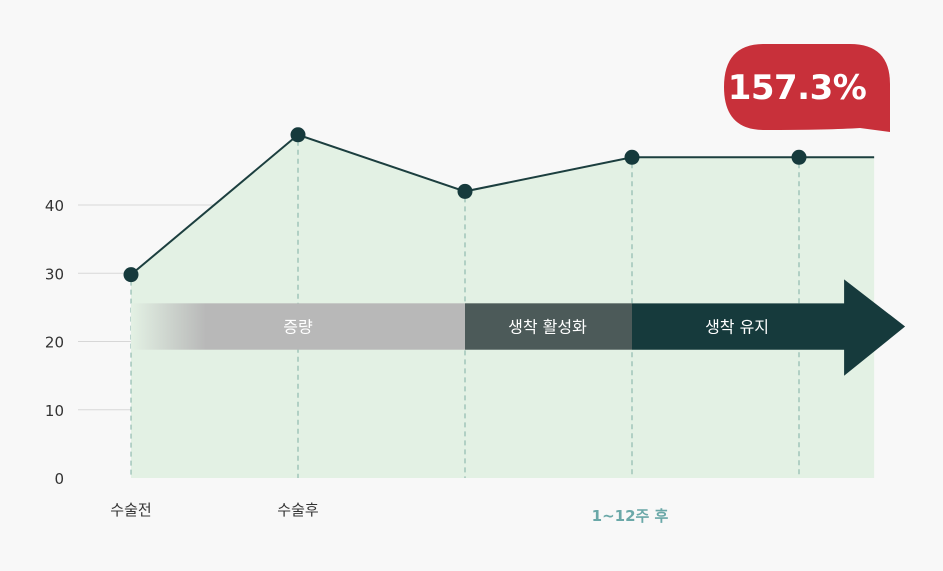 This screenshot has height=571, width=943. Describe the element at coordinates (298, 510) in the screenshot. I see `x-category-label: 수술후` at that location.